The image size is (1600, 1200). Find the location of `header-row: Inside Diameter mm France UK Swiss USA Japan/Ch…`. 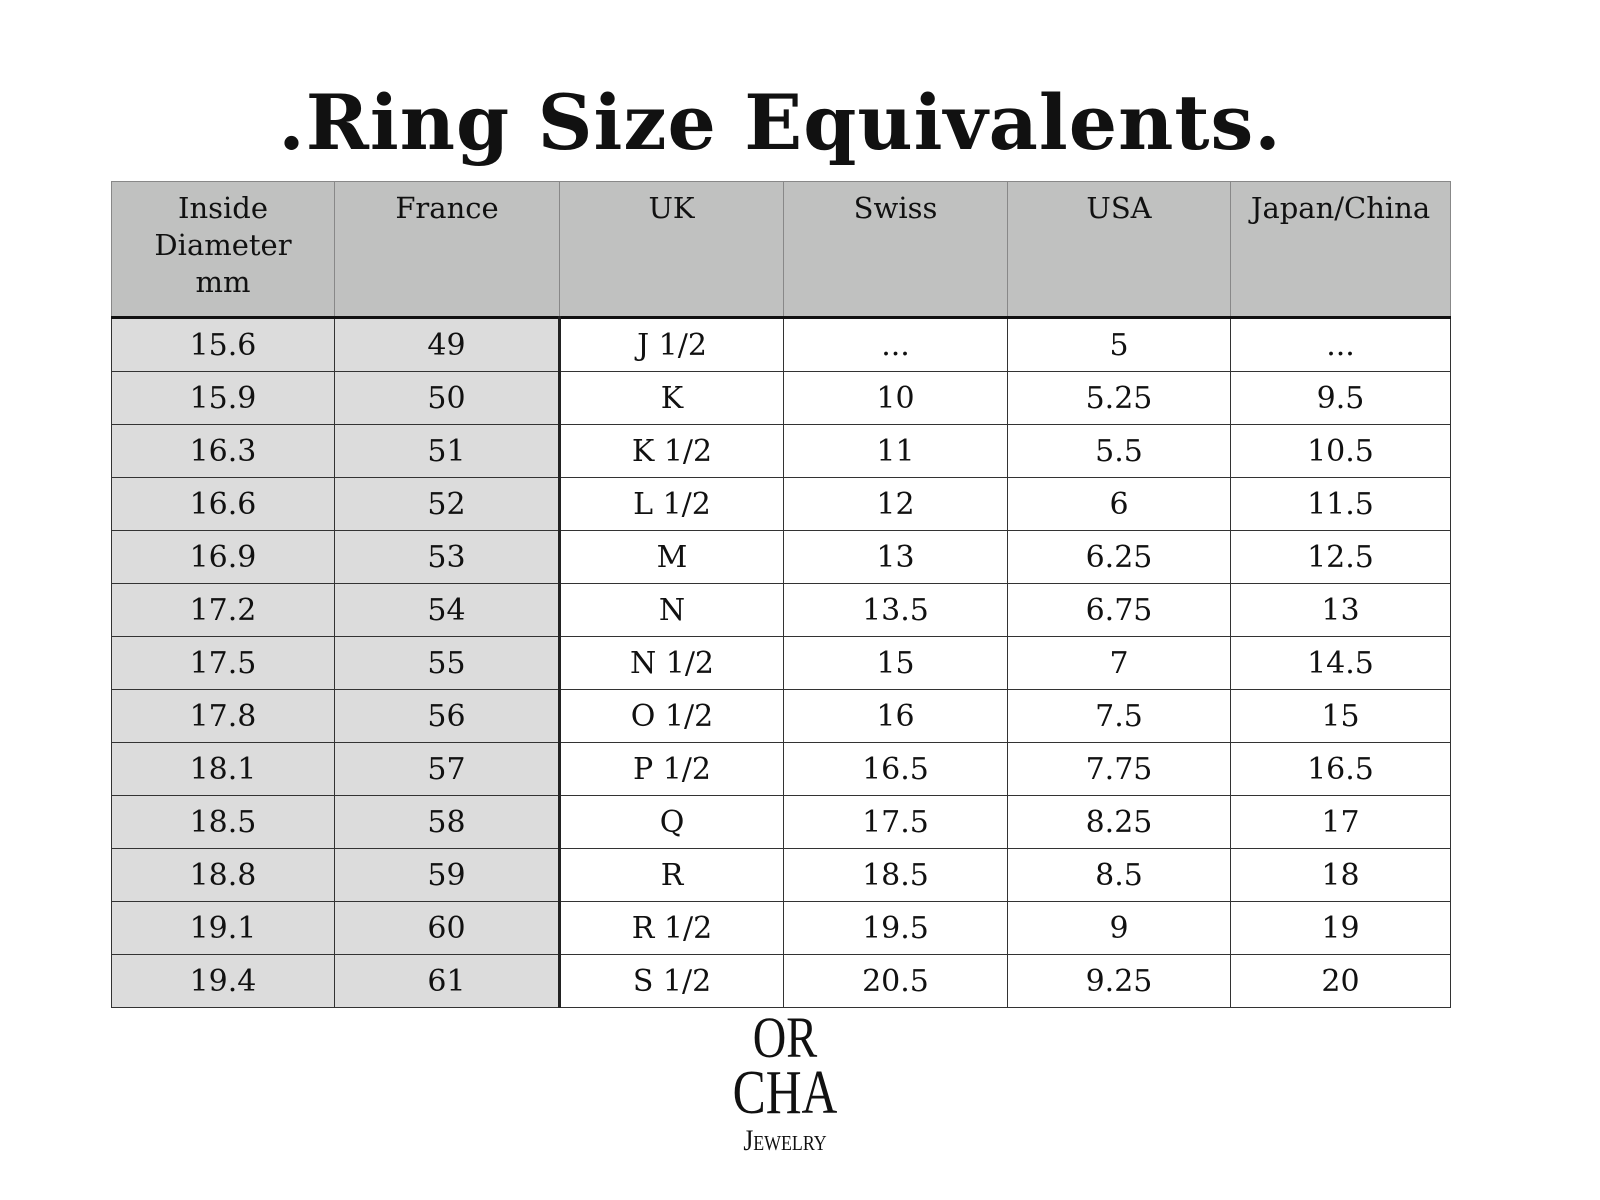

header-row: Inside Diameter mm France UK Swiss USA Japan/Ch… is located at coordinates (781, 249).